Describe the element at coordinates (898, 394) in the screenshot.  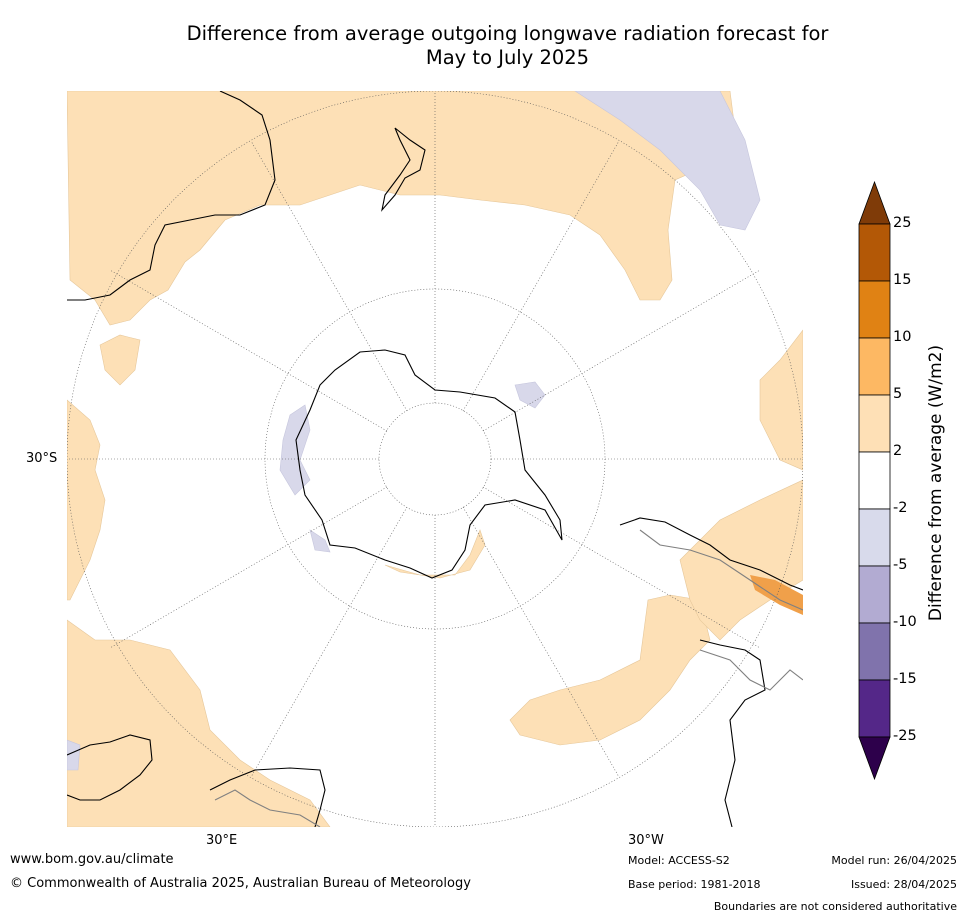
I see `colorbar-tick-label: 5` at that location.